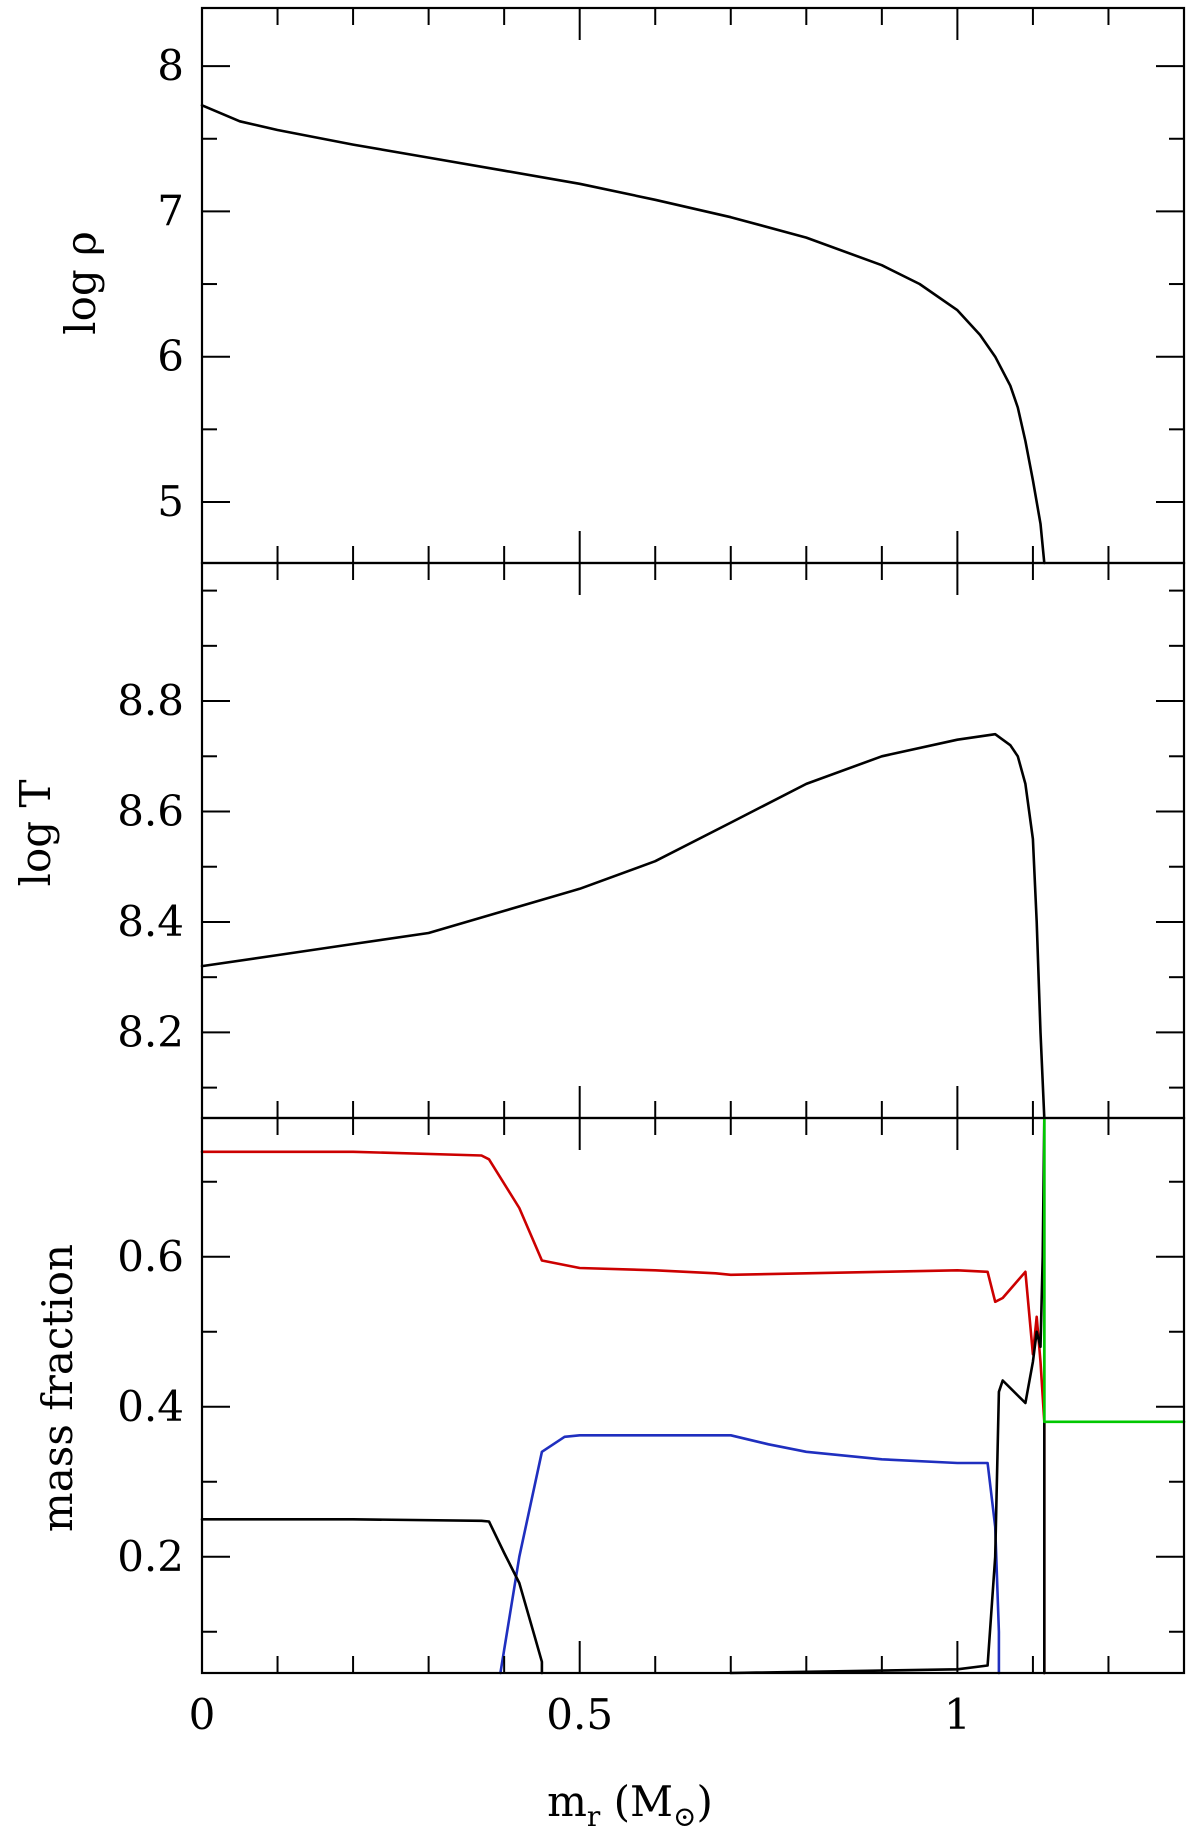 The height and width of the screenshot is (1841, 1200). I want to click on x-tick-label: 1, so click(957, 1714).